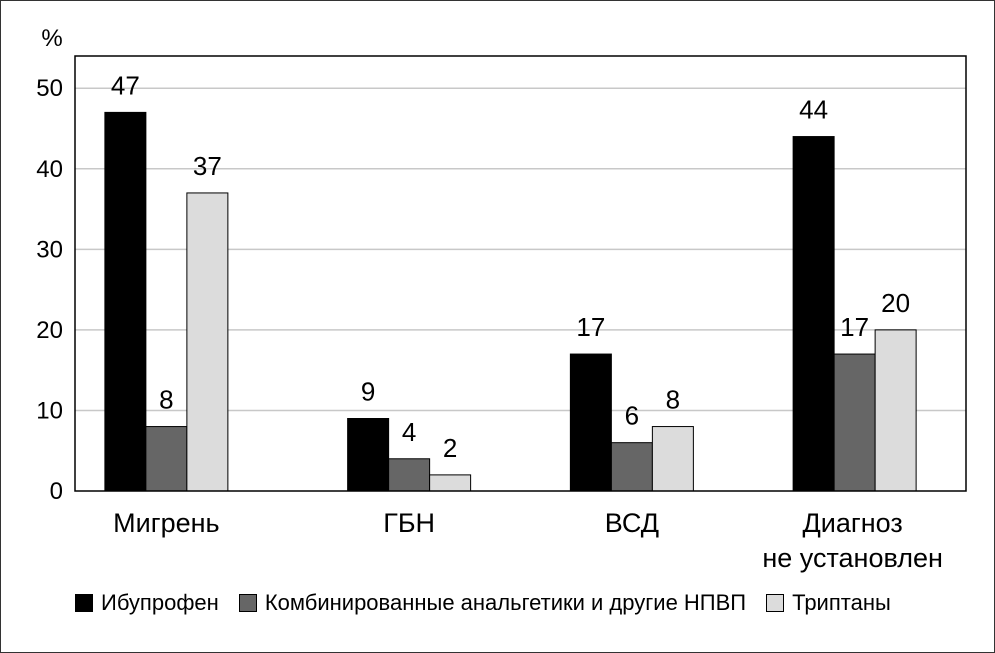 This screenshot has width=995, height=653. Describe the element at coordinates (56, 491) in the screenshot. I see `y-tick-label: 0` at that location.